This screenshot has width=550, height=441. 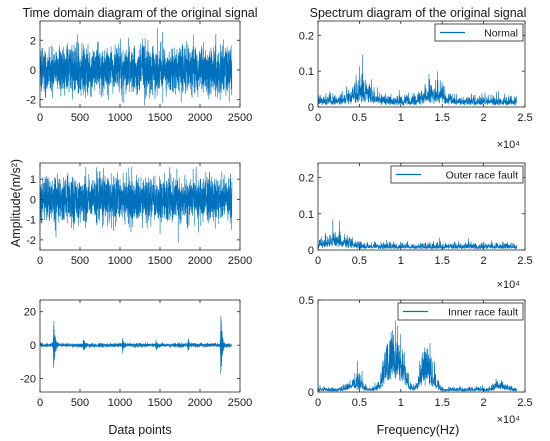 I want to click on spec-inner-xtick-label: 1.5, so click(x=442, y=403).